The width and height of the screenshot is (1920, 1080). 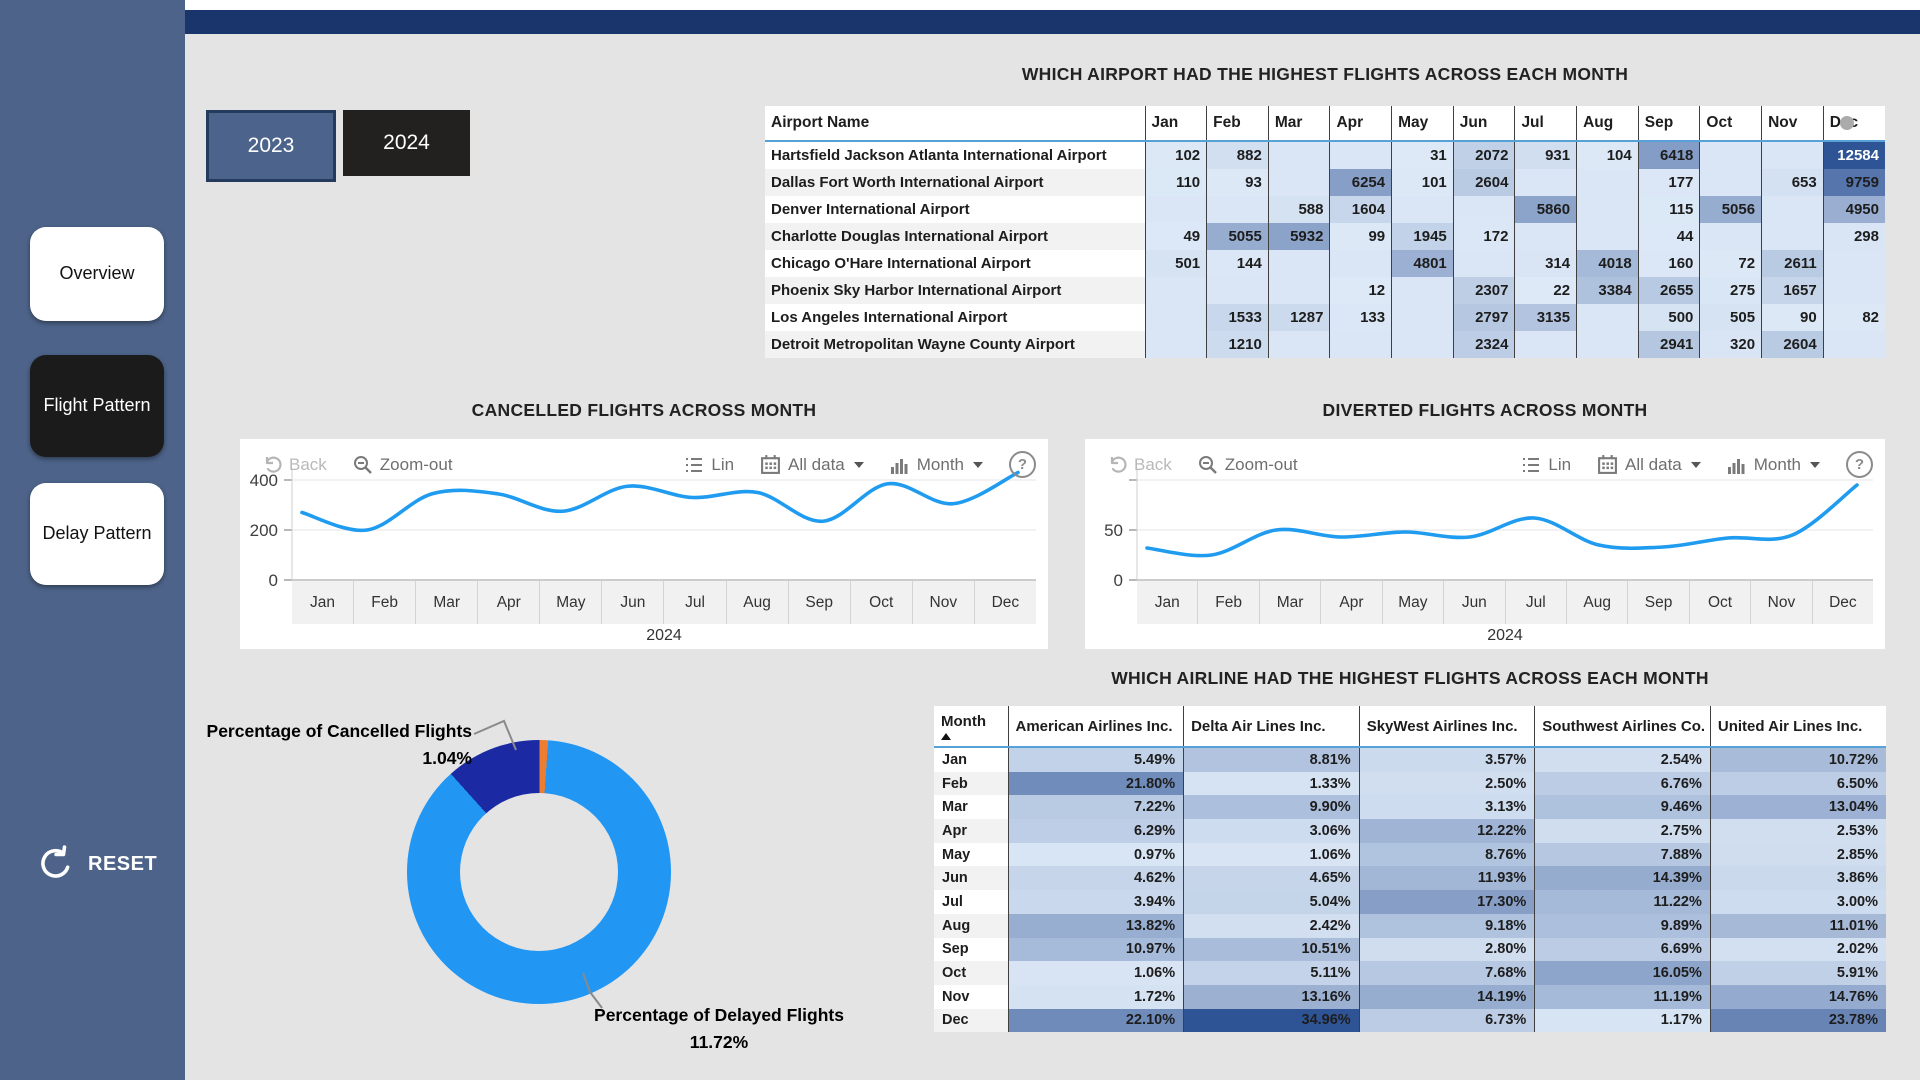 What do you see at coordinates (1797, 949) in the screenshot?
I see `percentage-cell: 2.02%` at bounding box center [1797, 949].